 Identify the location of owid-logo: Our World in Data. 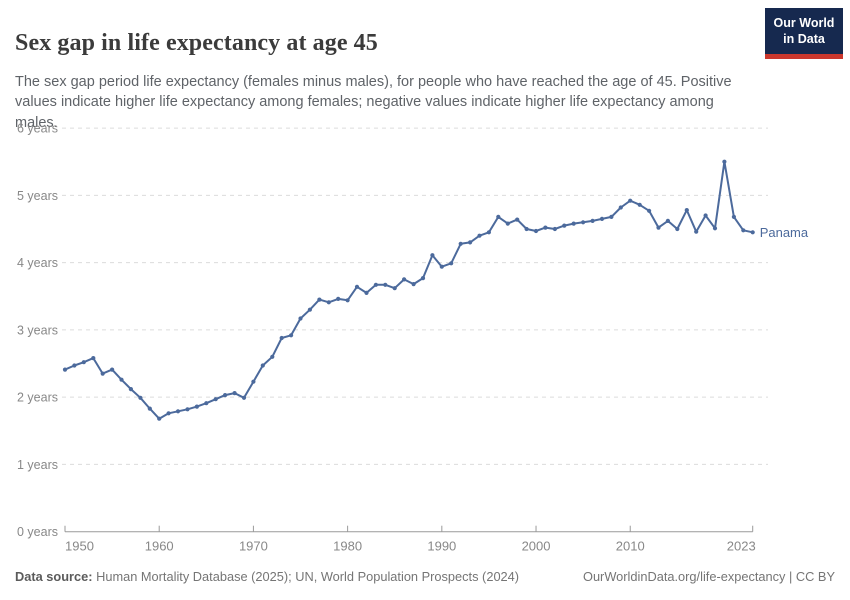
(804, 34).